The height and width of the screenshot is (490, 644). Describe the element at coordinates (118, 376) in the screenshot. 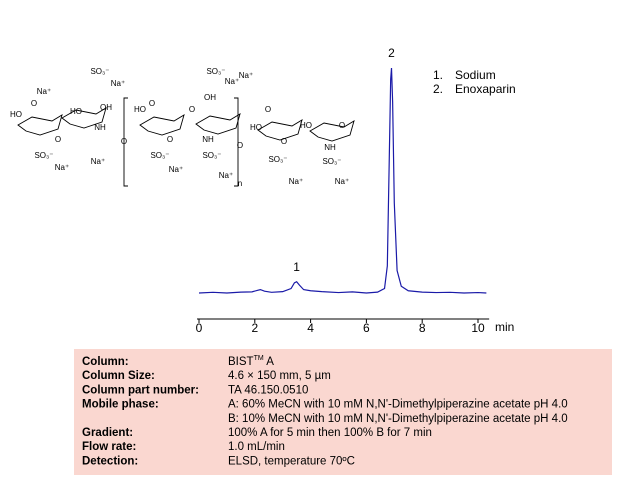

I see `table-label: Column Size:` at that location.